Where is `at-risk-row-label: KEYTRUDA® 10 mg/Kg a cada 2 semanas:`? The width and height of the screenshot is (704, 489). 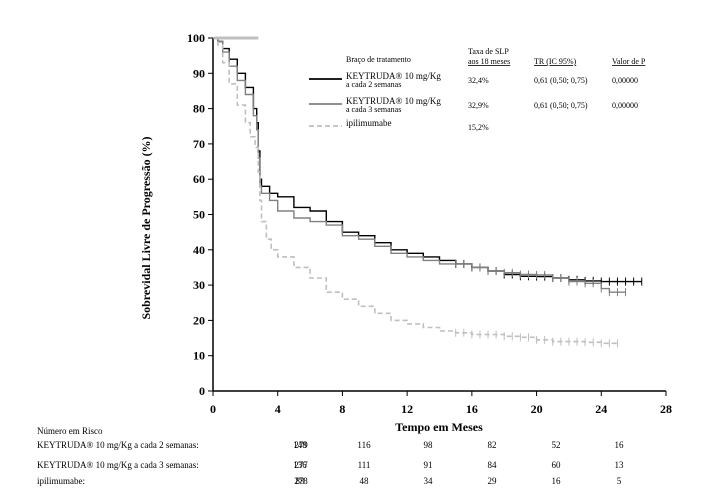 at-risk-row-label: KEYTRUDA® 10 mg/Kg a cada 2 semanas: is located at coordinates (118, 445).